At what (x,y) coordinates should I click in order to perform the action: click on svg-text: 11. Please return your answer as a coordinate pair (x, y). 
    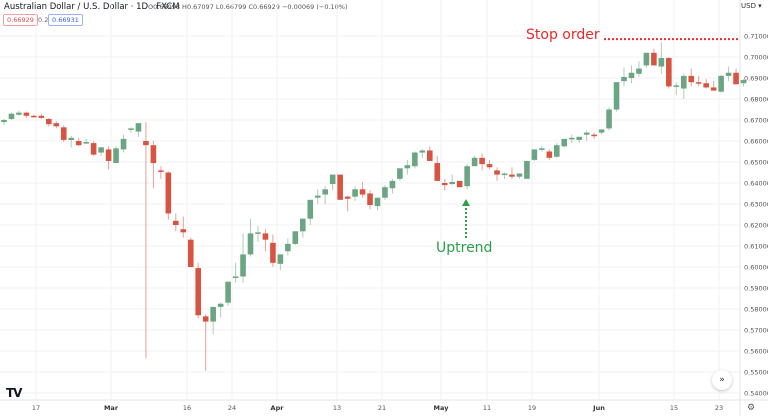
    Looking at the image, I should click on (487, 408).